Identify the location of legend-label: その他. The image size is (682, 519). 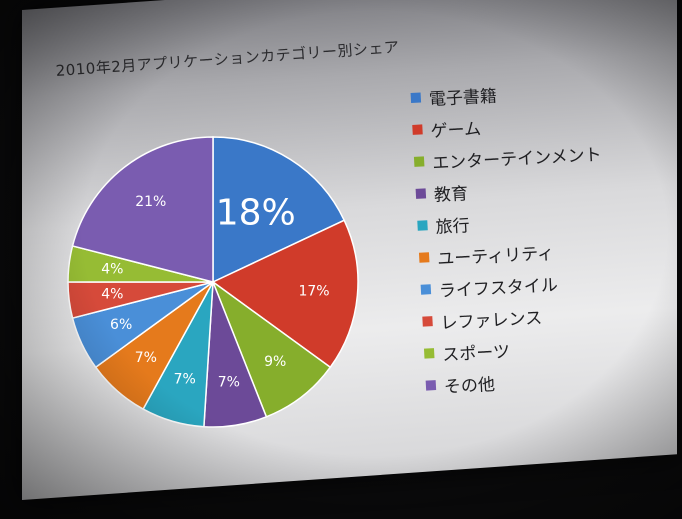
(469, 386).